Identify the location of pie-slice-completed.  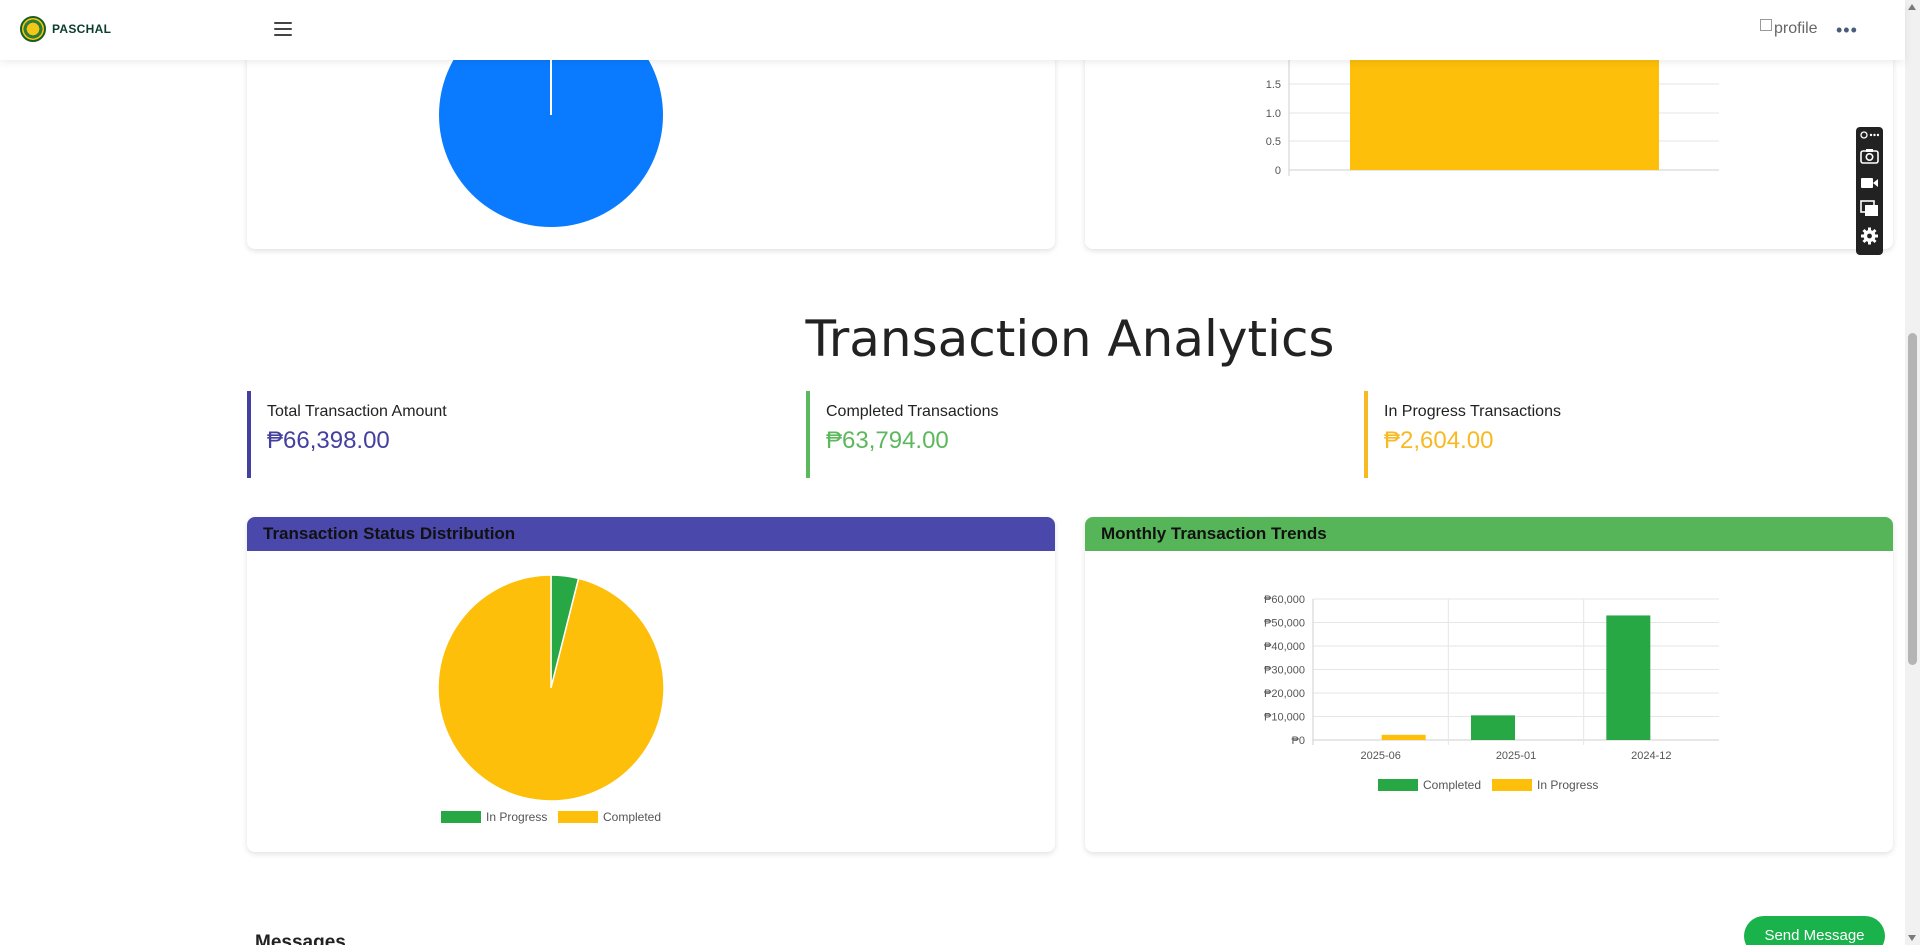
(551, 688).